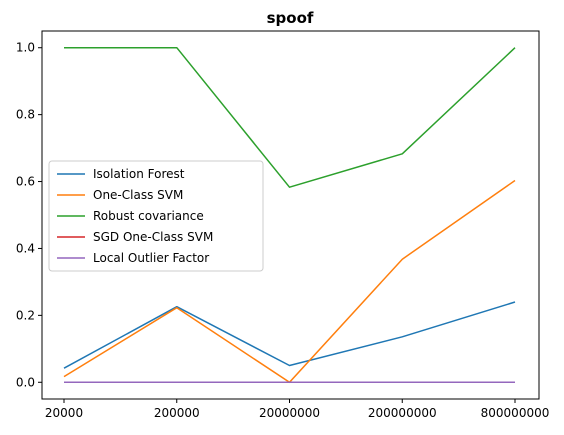 The image size is (564, 435). Describe the element at coordinates (25, 248) in the screenshot. I see `y-tick-label: 0.4` at that location.